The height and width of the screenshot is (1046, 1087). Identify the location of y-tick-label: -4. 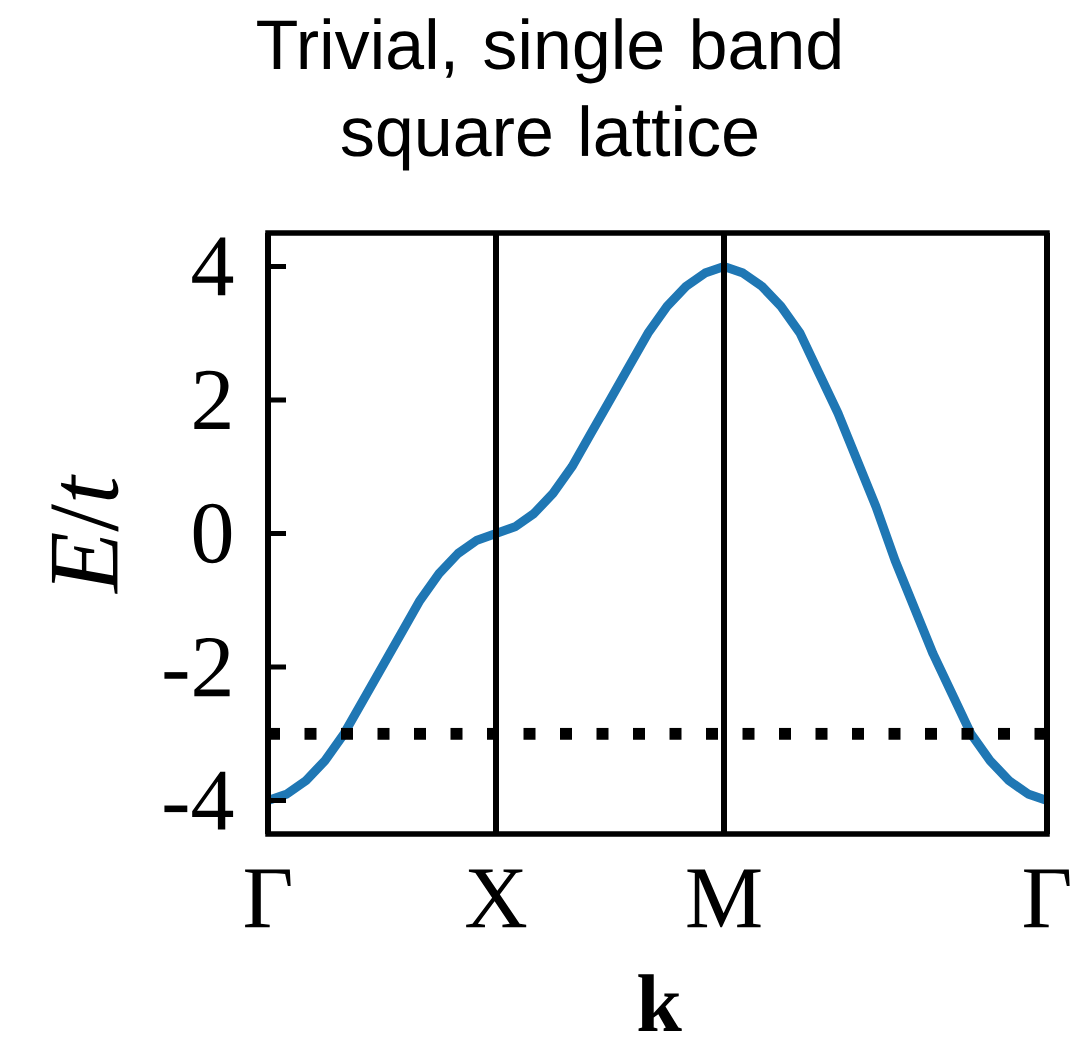
(199, 800).